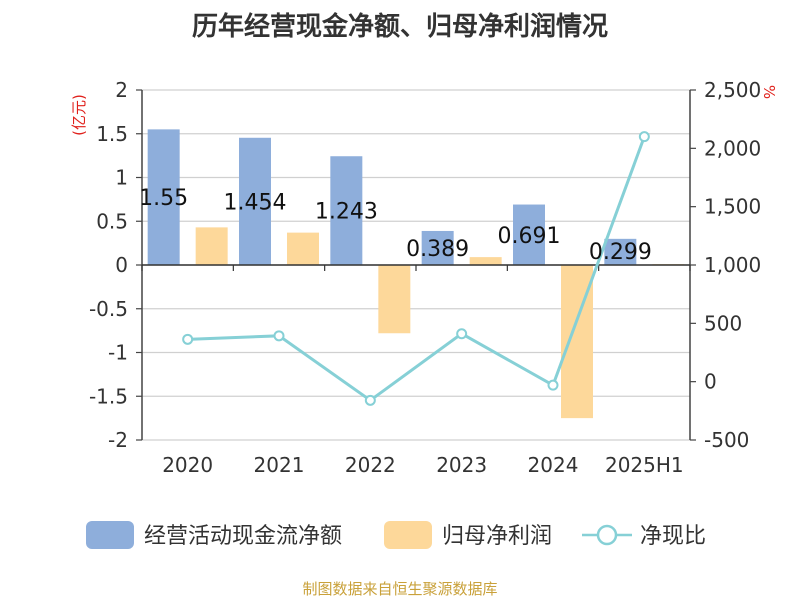 This screenshot has width=800, height=600. What do you see at coordinates (607, 535) in the screenshot?
I see `legend-marker` at bounding box center [607, 535].